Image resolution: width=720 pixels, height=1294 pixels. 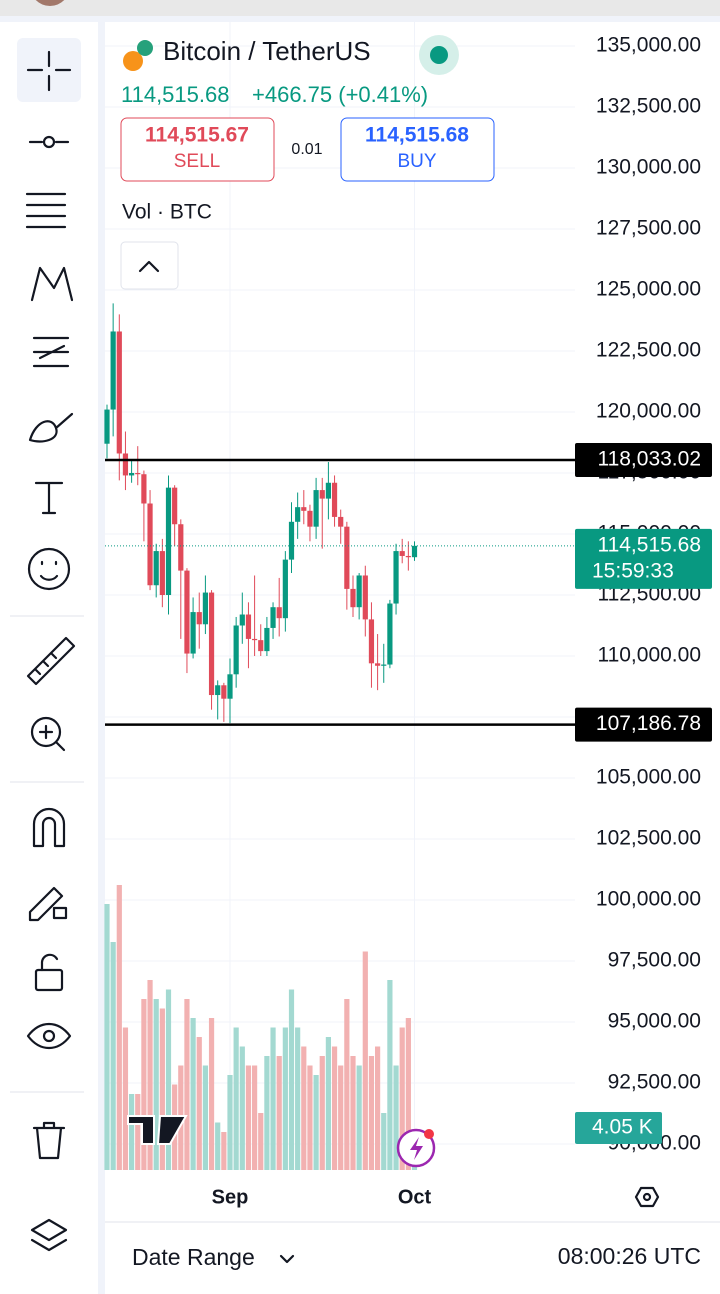 I want to click on buy-button, so click(x=417, y=149).